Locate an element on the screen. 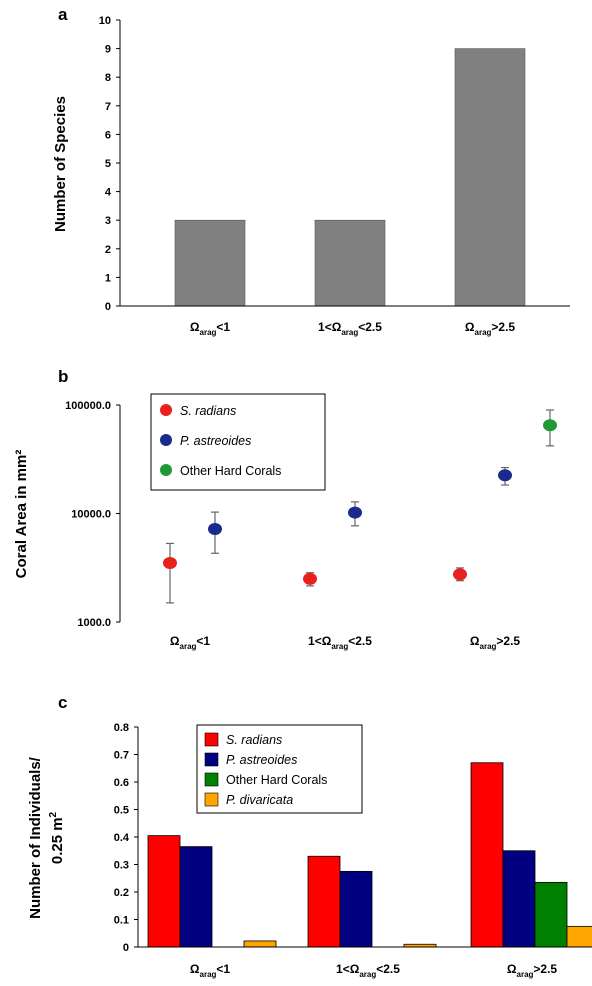 This screenshot has width=592, height=986. panel-c-x-categories: Ωarag<1 1<Ωarag<2.5 Ωarag>2.5 is located at coordinates (374, 970).